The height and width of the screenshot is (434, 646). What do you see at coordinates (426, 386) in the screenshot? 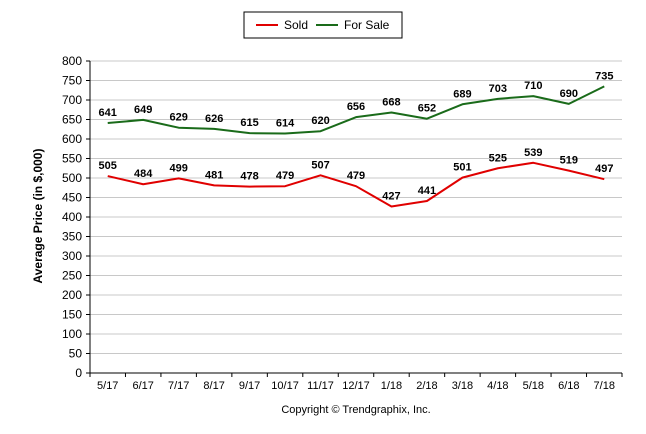
I see `x-tick-label: 2/18` at bounding box center [426, 386].